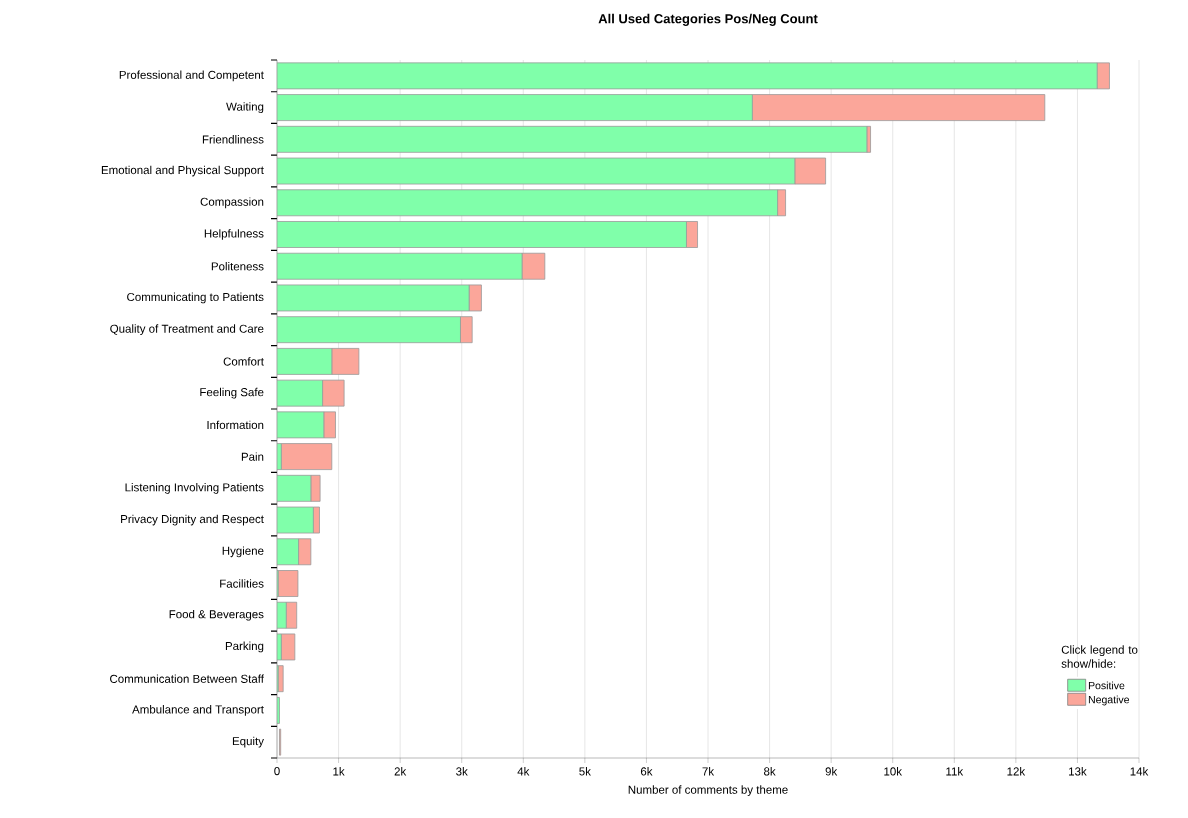  What do you see at coordinates (195, 298) in the screenshot?
I see `y-tick-label: Communicating to Patients` at bounding box center [195, 298].